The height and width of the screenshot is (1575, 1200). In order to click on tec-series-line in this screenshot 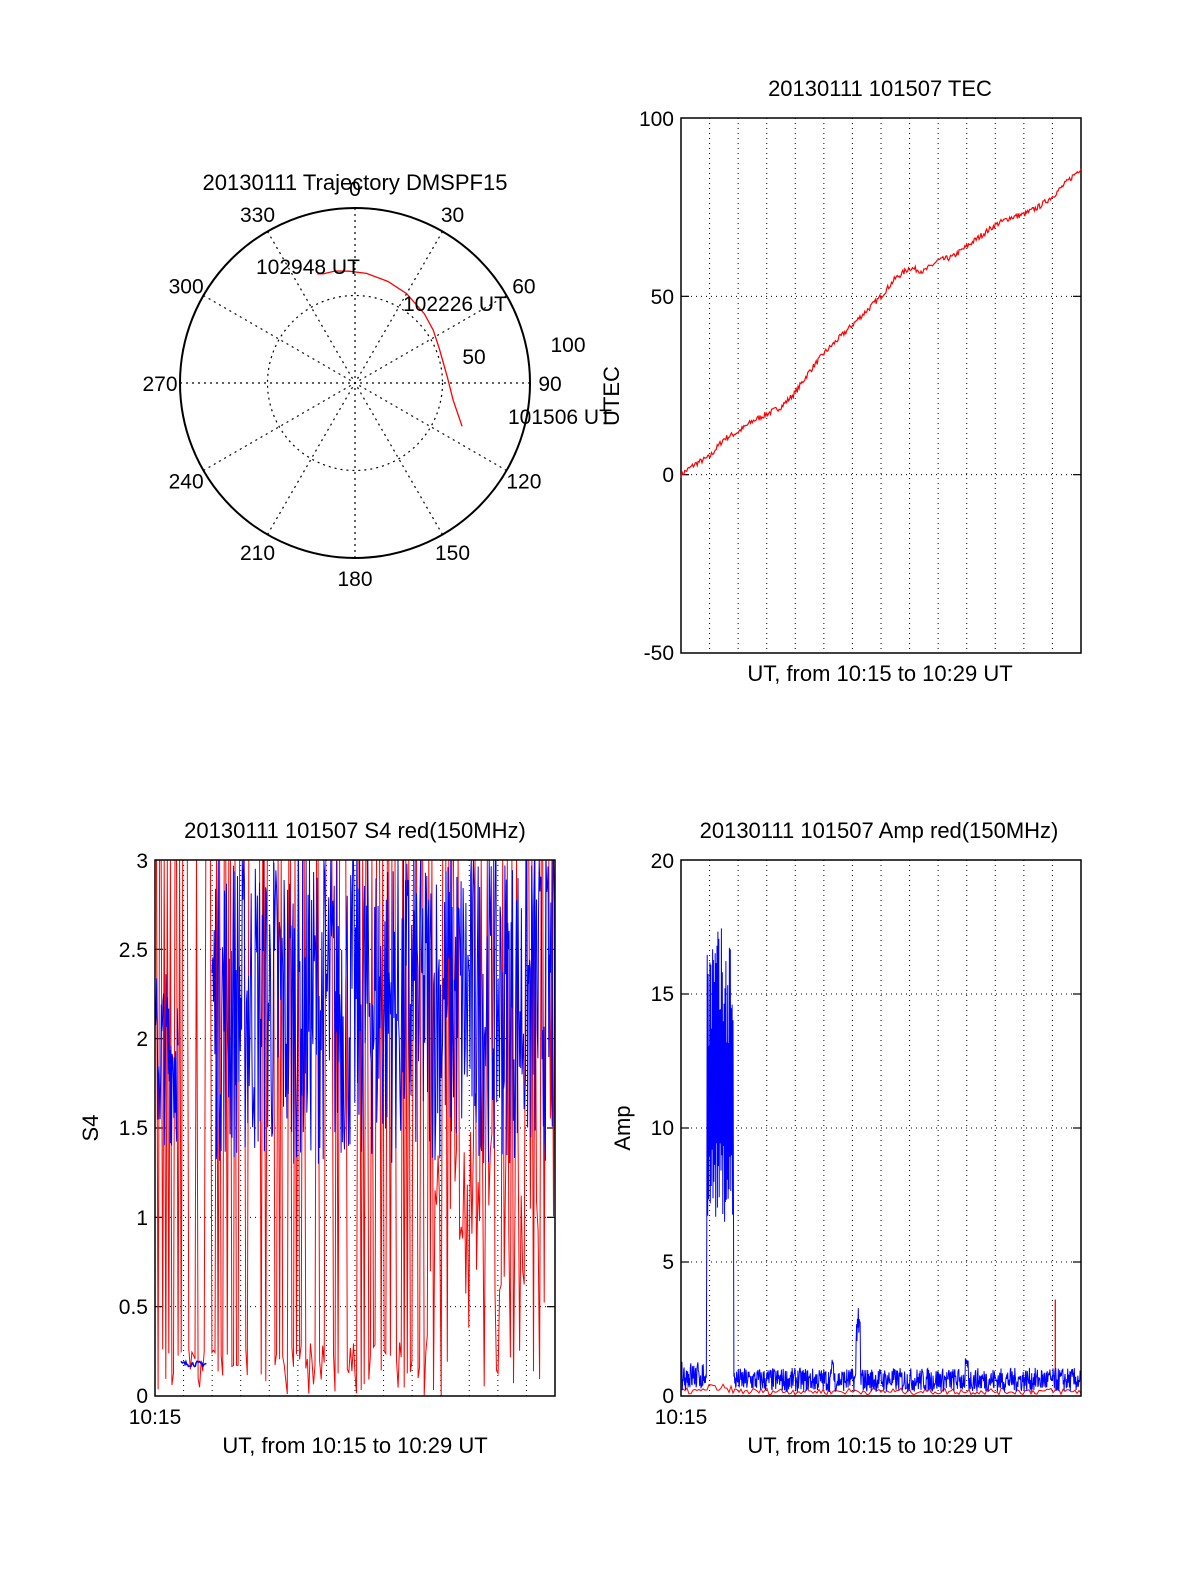, I will do `click(881, 323)`.